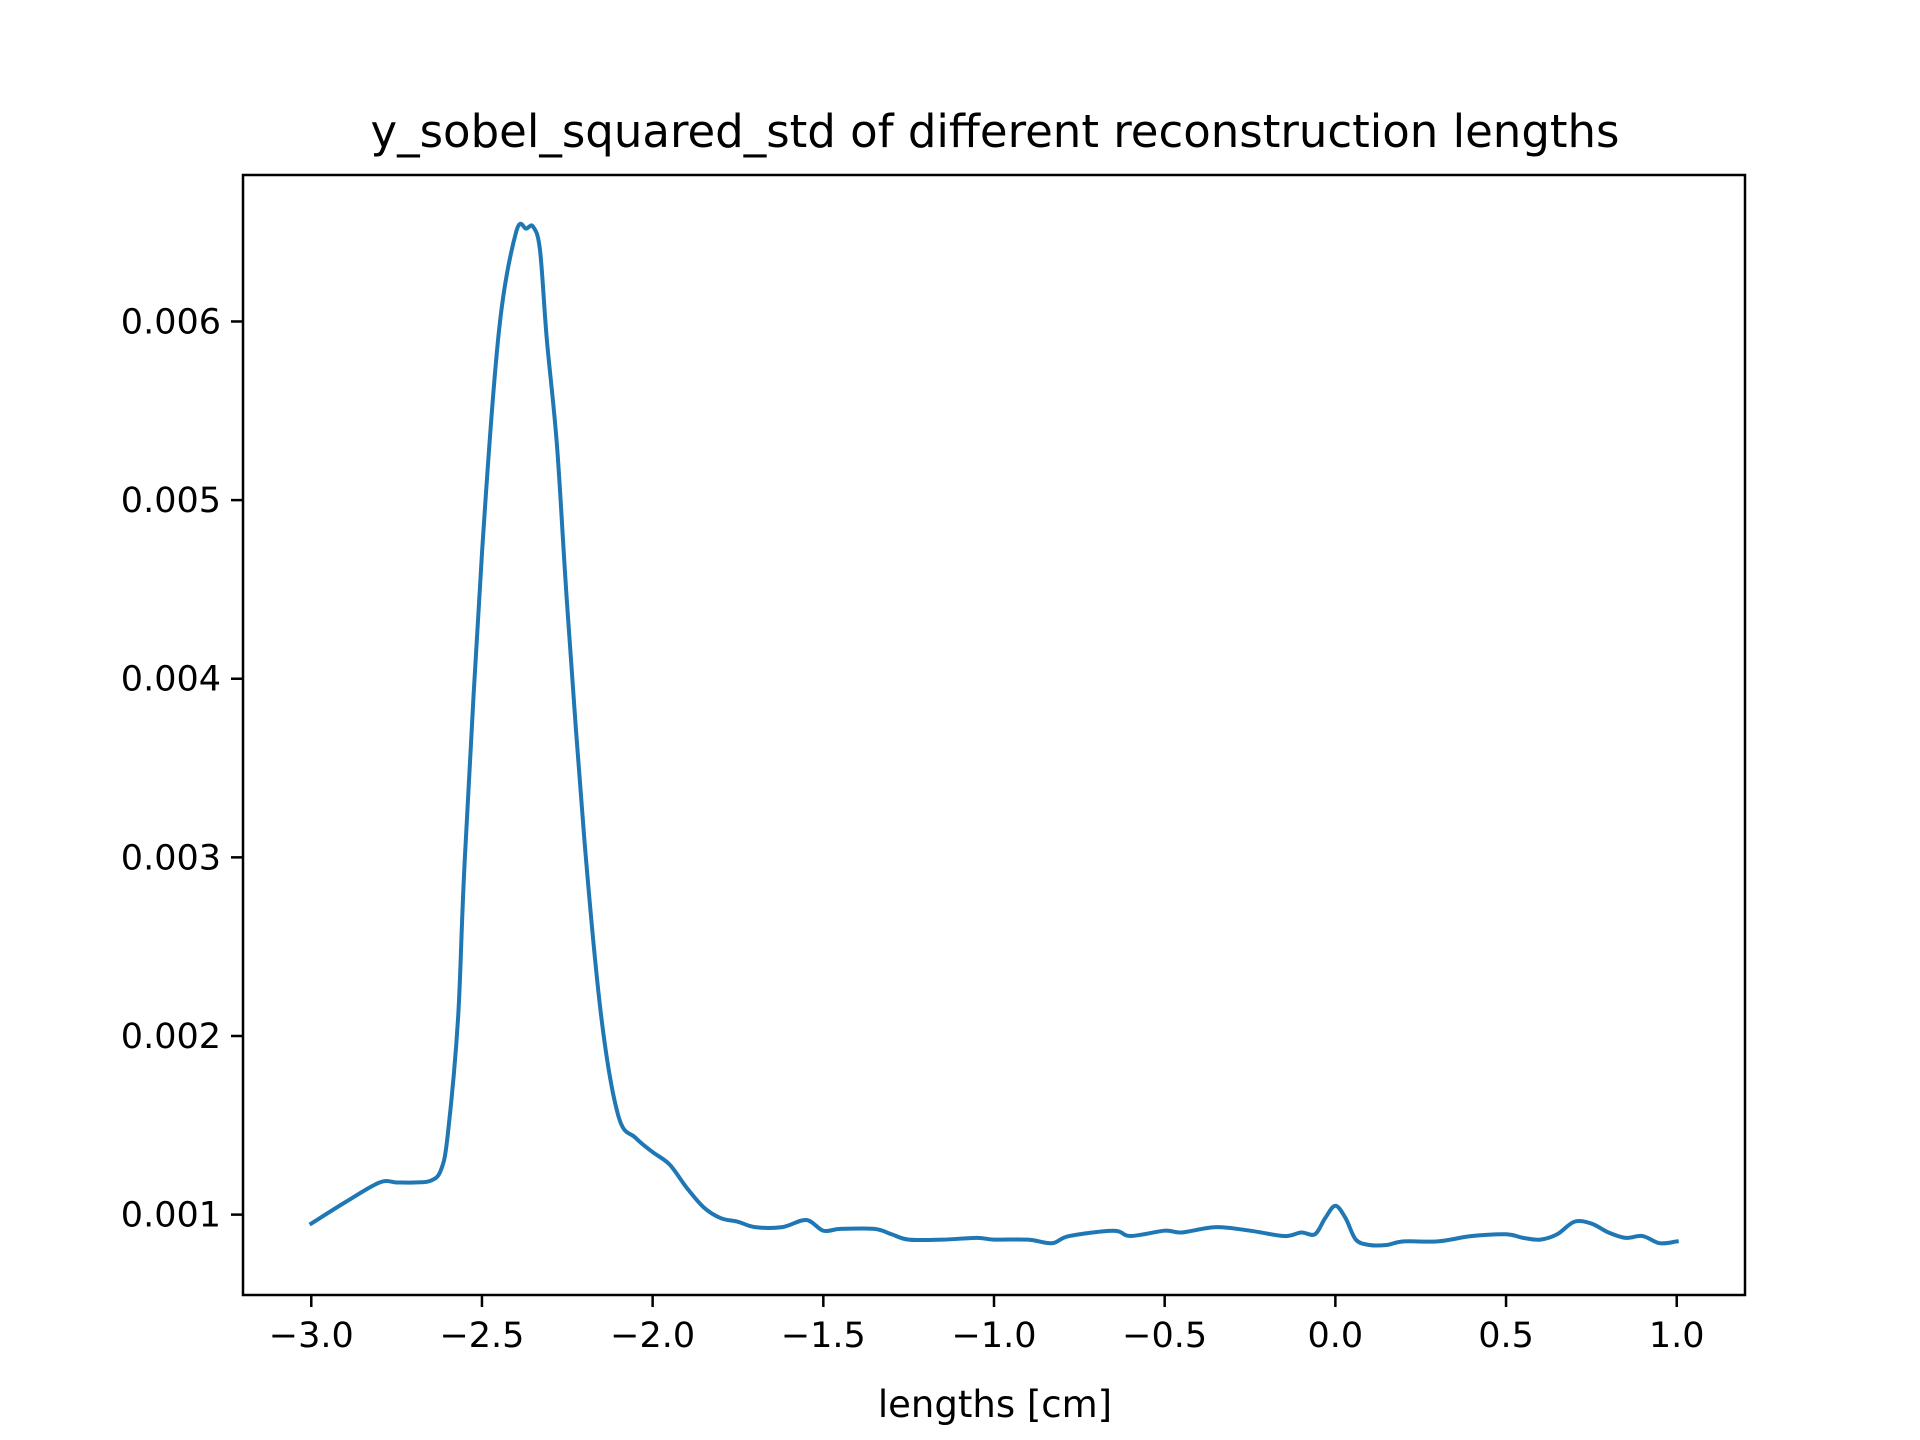 The width and height of the screenshot is (1920, 1440). What do you see at coordinates (1336, 1336) in the screenshot?
I see `x-tick-label: 0.0` at bounding box center [1336, 1336].